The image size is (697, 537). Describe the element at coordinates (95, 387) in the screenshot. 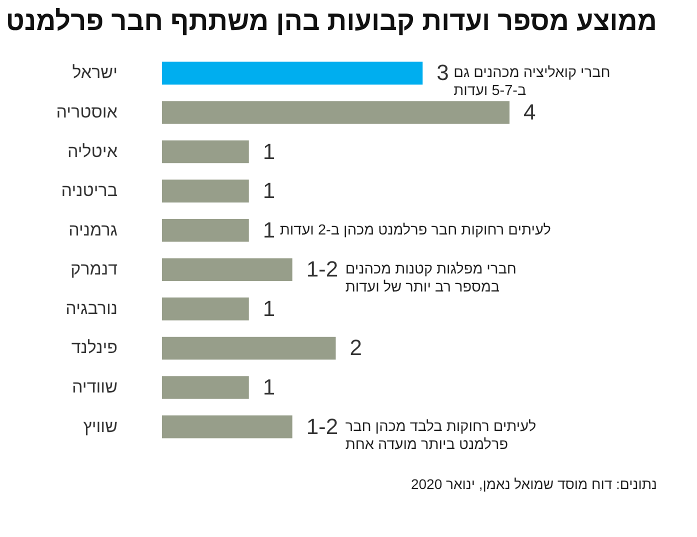

I see `y-tick-label: שוודיה` at that location.